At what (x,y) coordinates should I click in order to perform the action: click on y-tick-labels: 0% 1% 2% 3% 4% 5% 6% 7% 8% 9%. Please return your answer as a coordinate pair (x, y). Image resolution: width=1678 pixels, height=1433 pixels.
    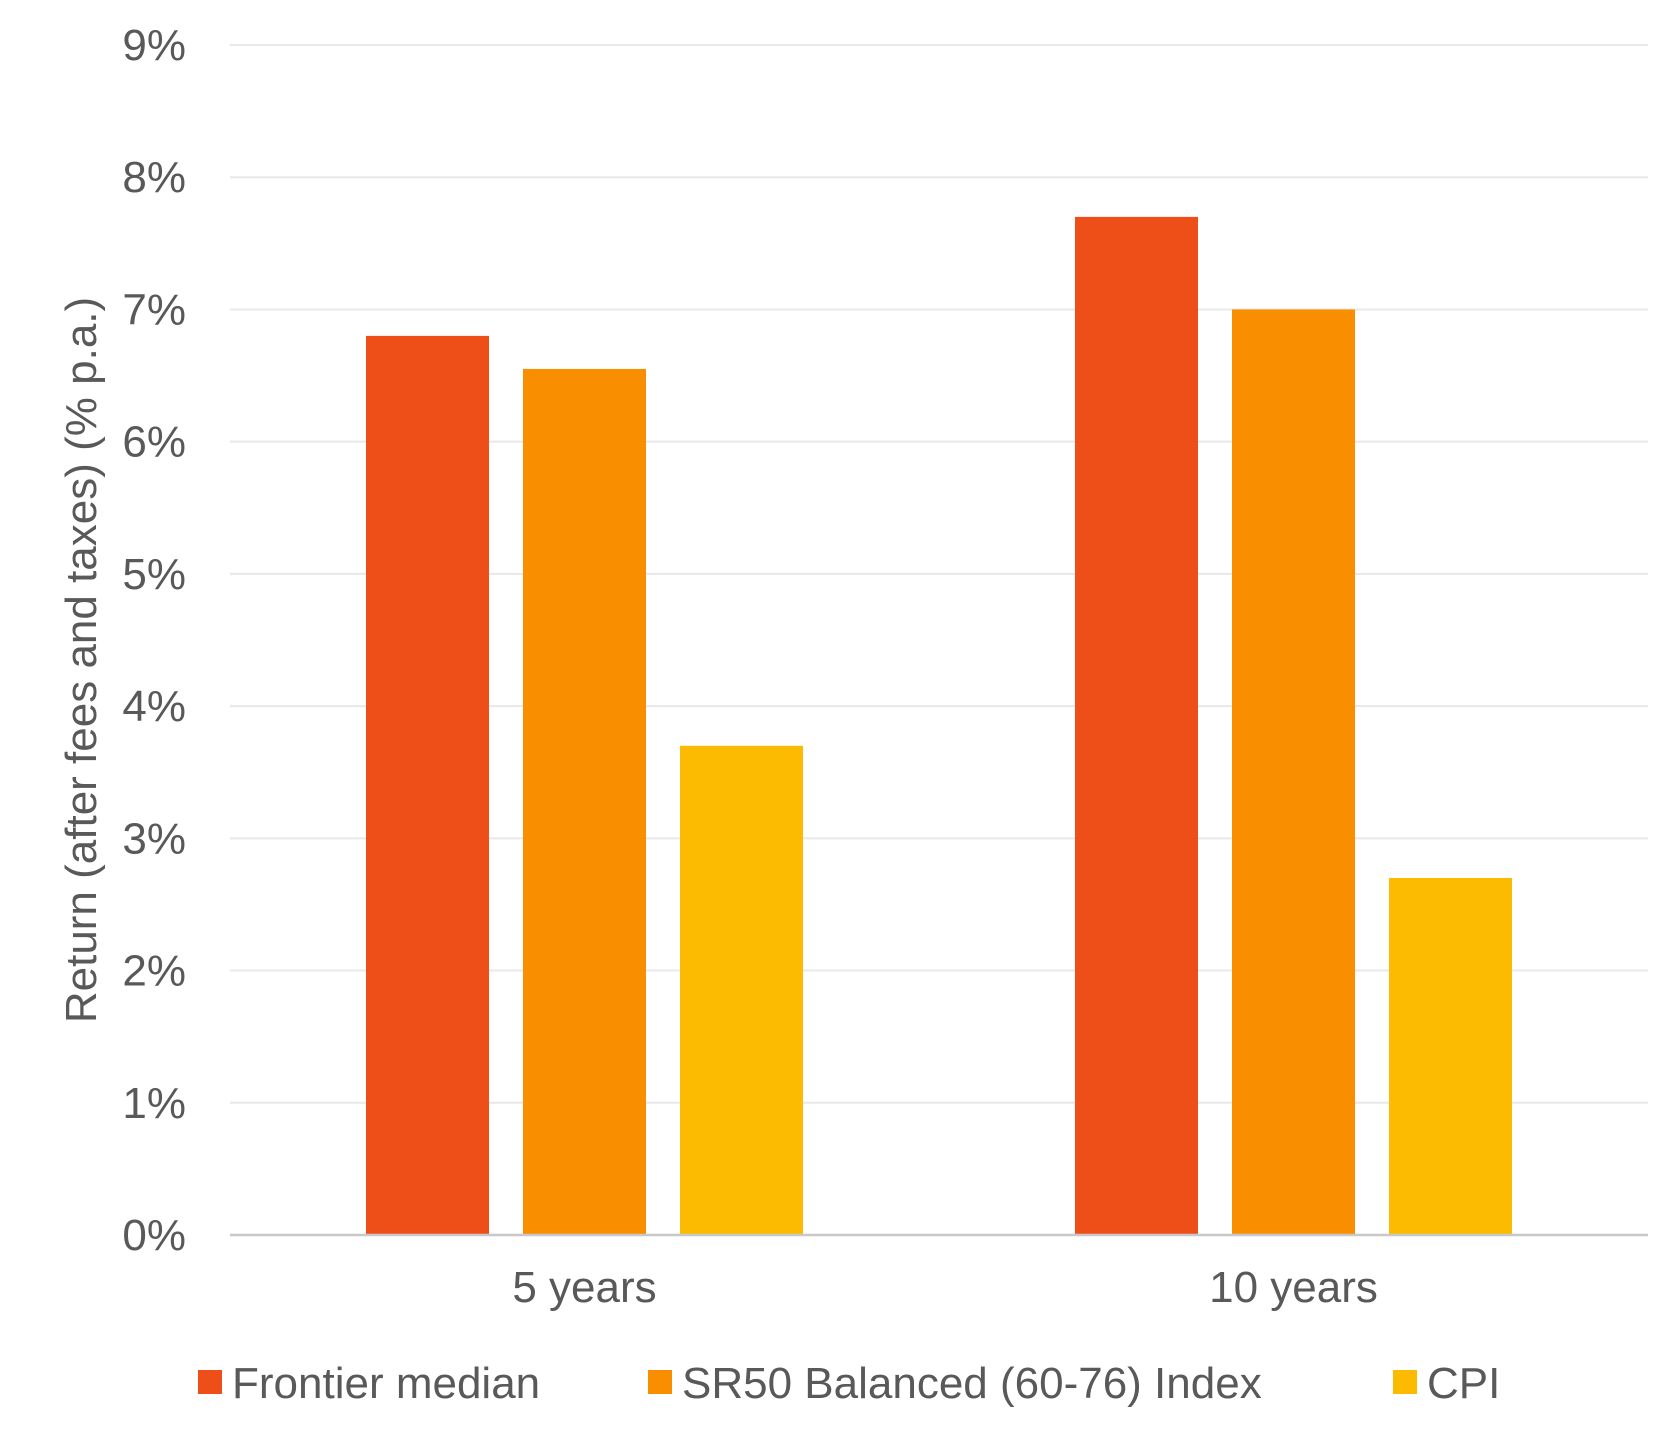
    Looking at the image, I should click on (154, 640).